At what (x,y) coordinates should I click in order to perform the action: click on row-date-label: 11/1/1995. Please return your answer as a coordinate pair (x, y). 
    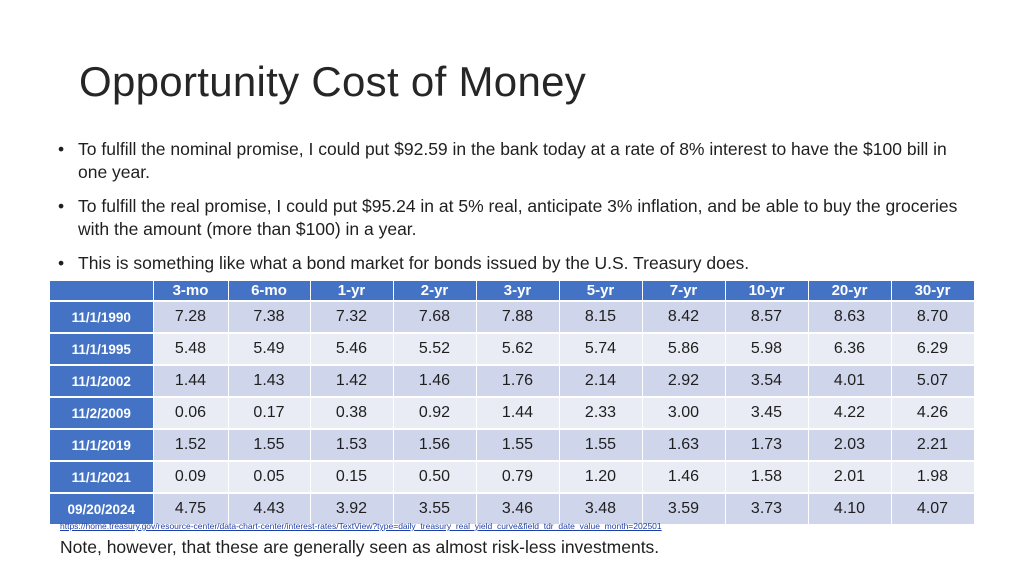
    Looking at the image, I should click on (102, 349).